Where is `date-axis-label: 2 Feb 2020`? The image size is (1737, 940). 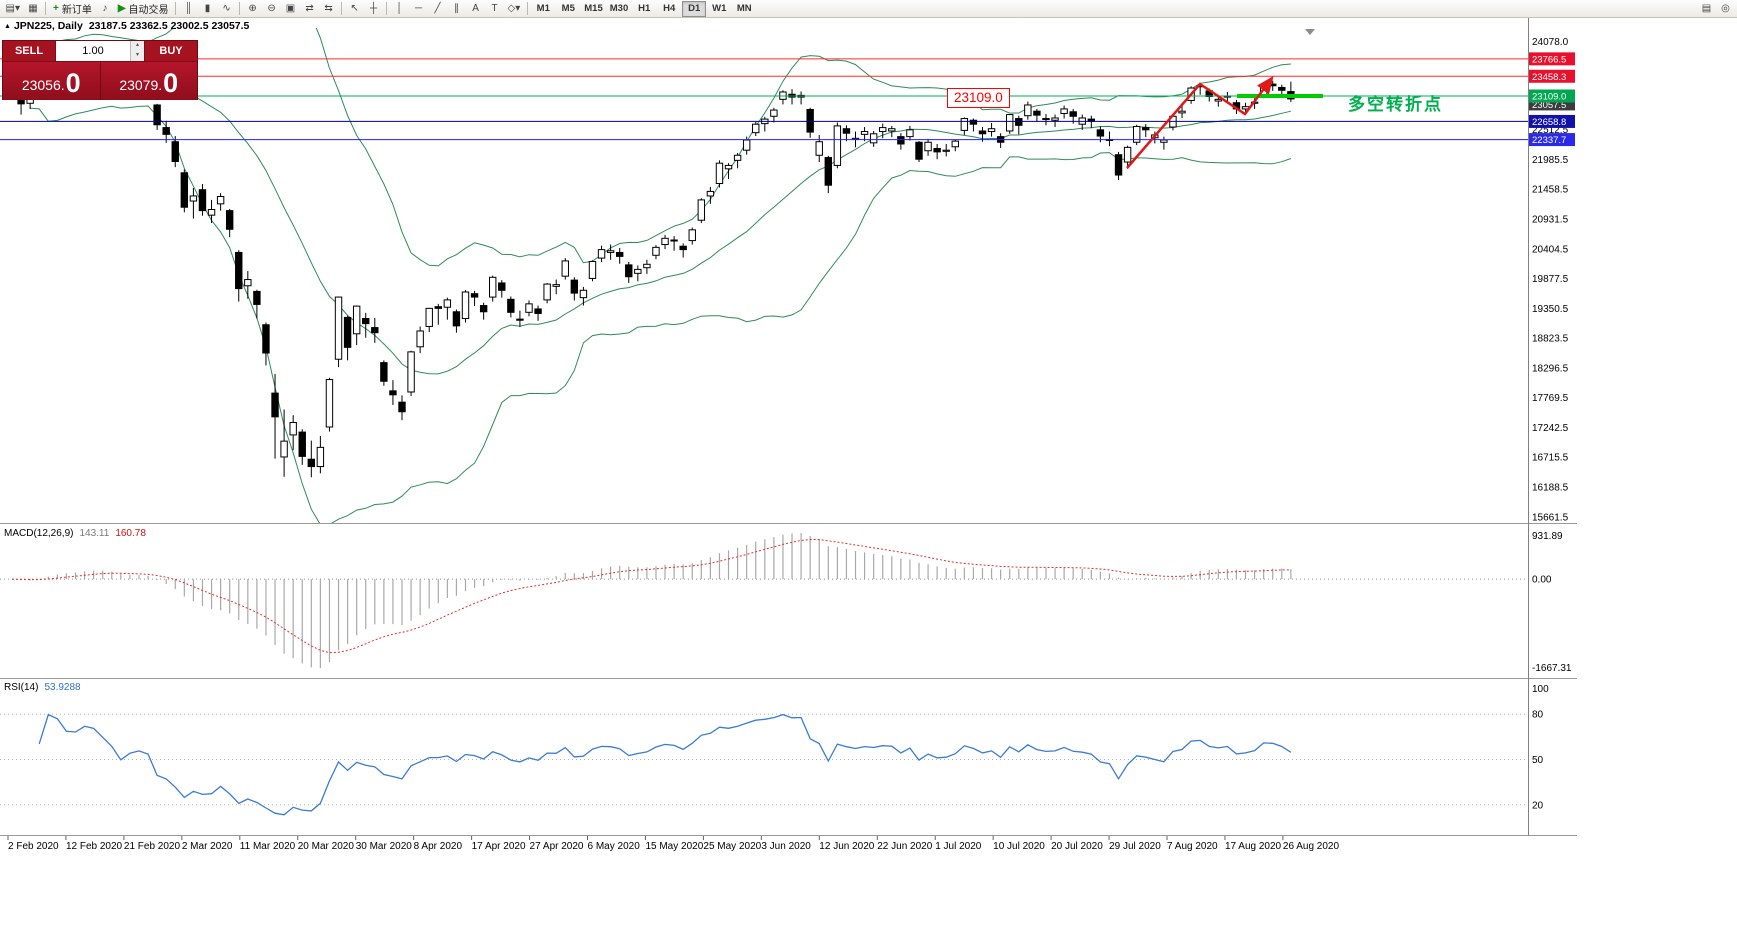 date-axis-label: 2 Feb 2020 is located at coordinates (33, 846).